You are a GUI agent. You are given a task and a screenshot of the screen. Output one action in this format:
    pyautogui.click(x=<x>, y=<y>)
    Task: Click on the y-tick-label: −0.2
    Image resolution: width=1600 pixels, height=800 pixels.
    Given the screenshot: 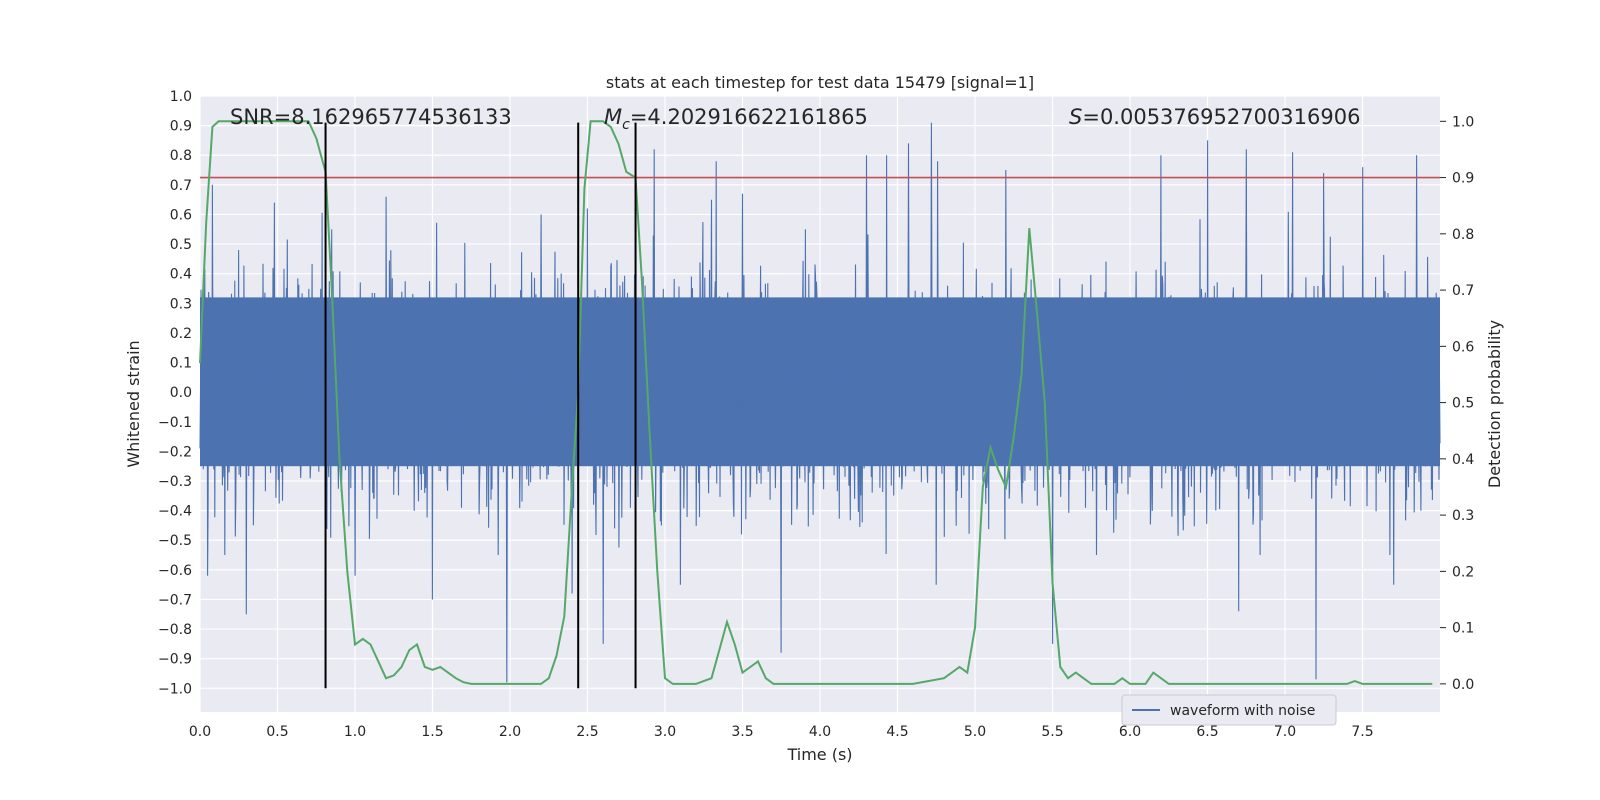 What is the action you would take?
    pyautogui.click(x=175, y=452)
    